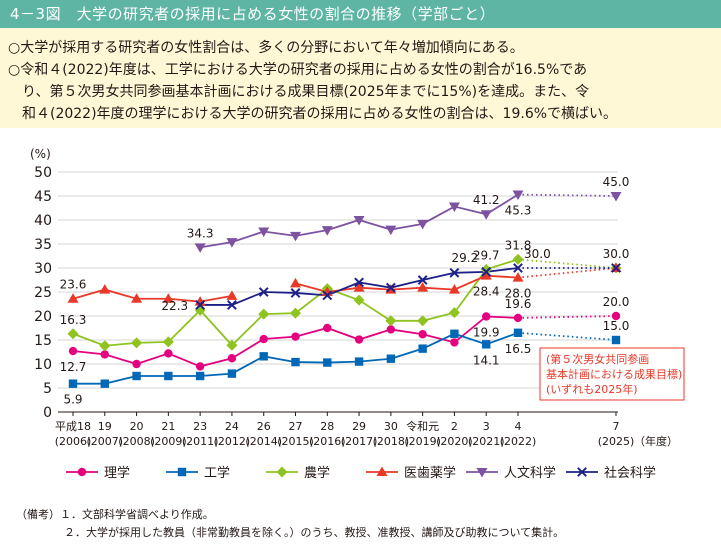 The width and height of the screenshot is (721, 554). Describe the element at coordinates (616, 268) in the screenshot. I see `target-point-stroke` at that location.